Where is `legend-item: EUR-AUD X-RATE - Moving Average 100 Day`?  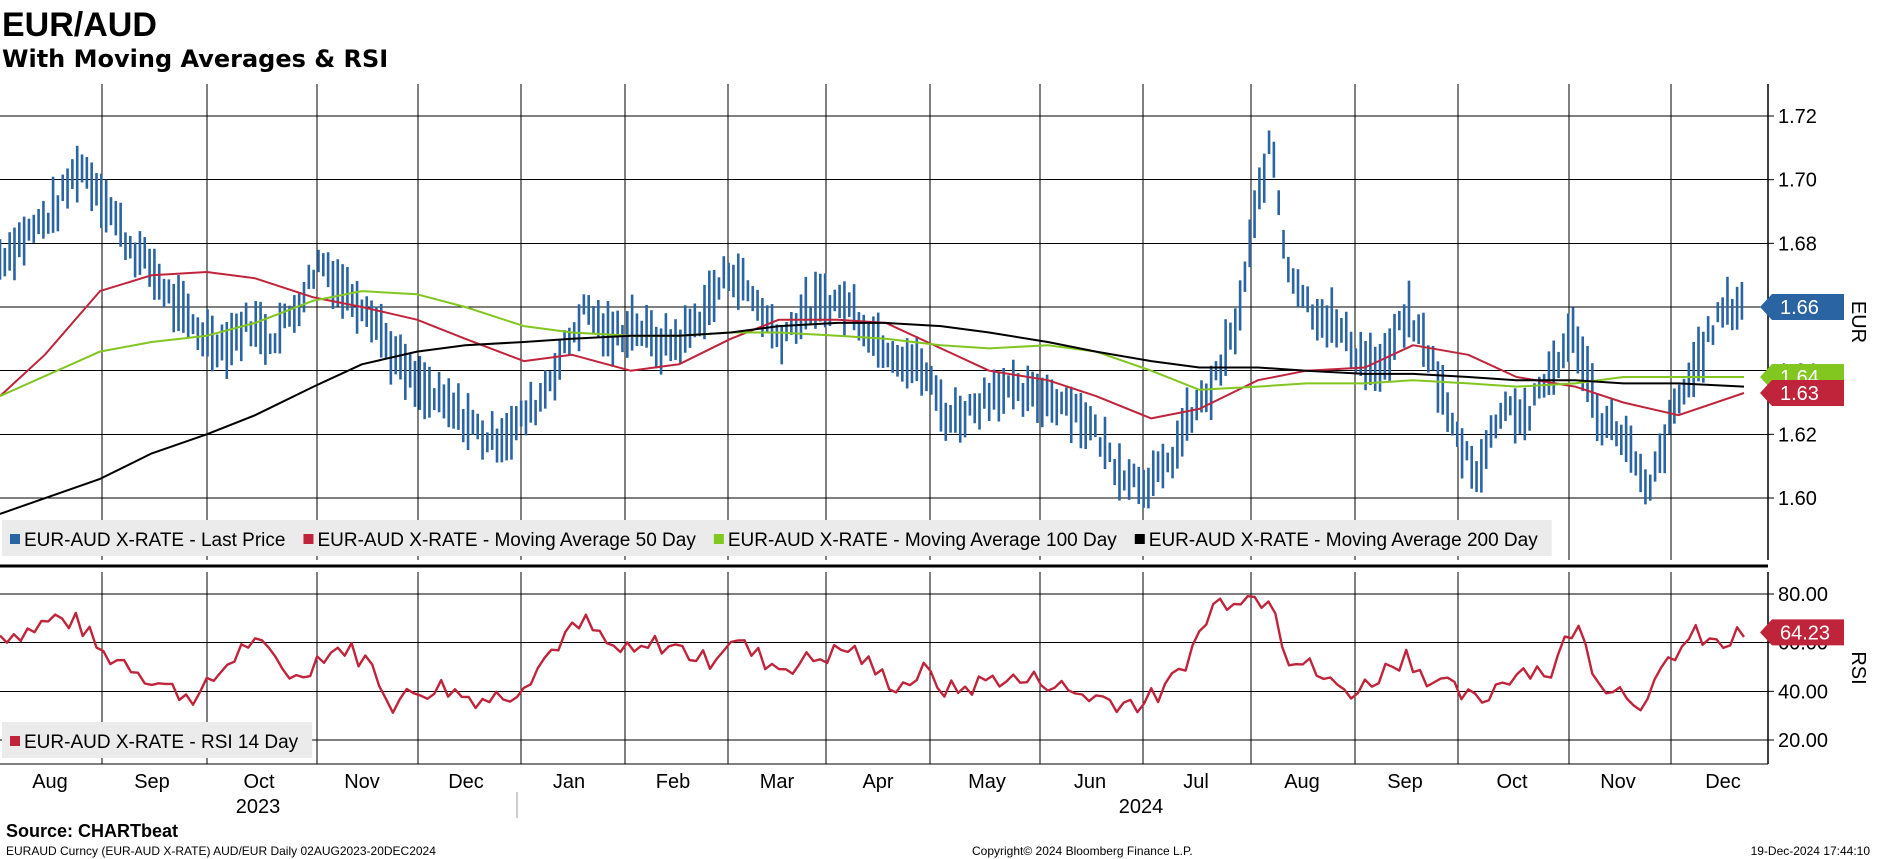 legend-item: EUR-AUD X-RATE - Moving Average 100 Day is located at coordinates (915, 540).